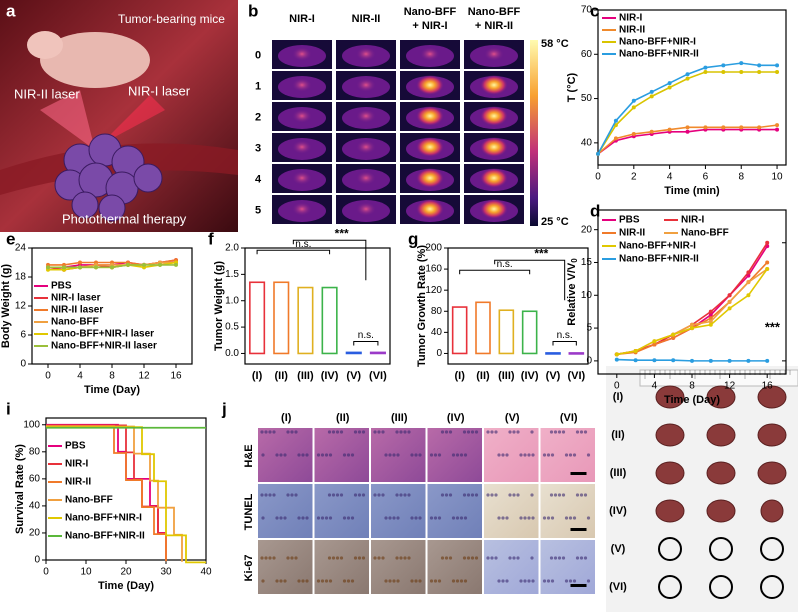 This screenshot has height=612, width=798. What do you see at coordinates (112, 376) in the screenshot?
I see `x-tick-label: 8` at bounding box center [112, 376].